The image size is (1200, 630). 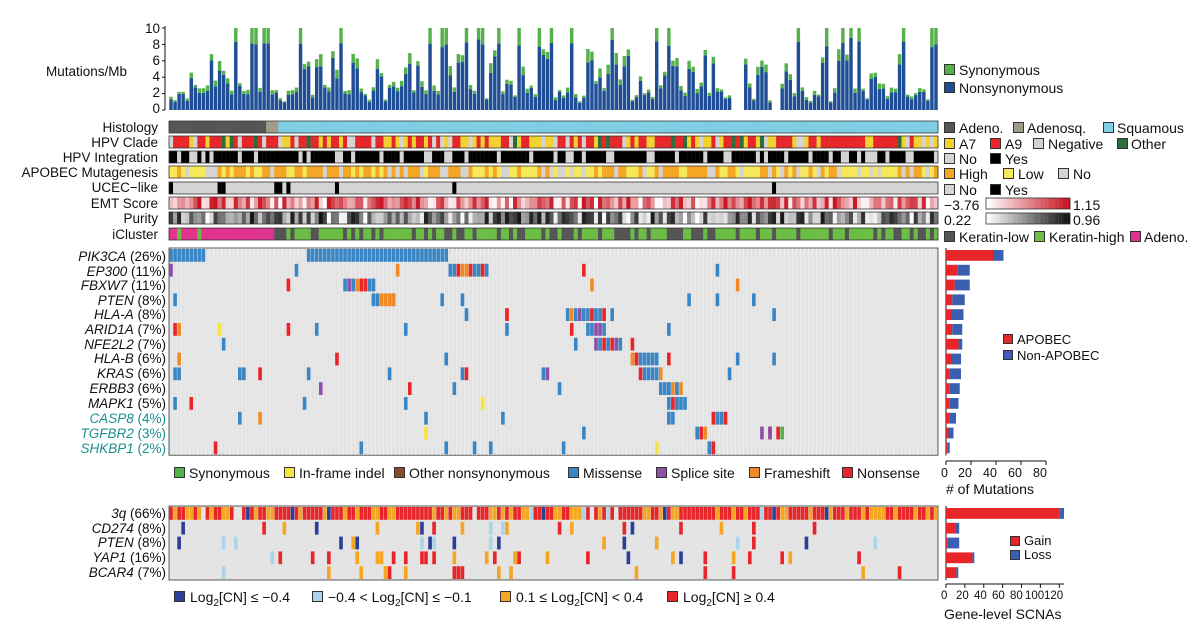 I want to click on cnv-label-bcar4: BCAR4 (7%), so click(x=127, y=572).